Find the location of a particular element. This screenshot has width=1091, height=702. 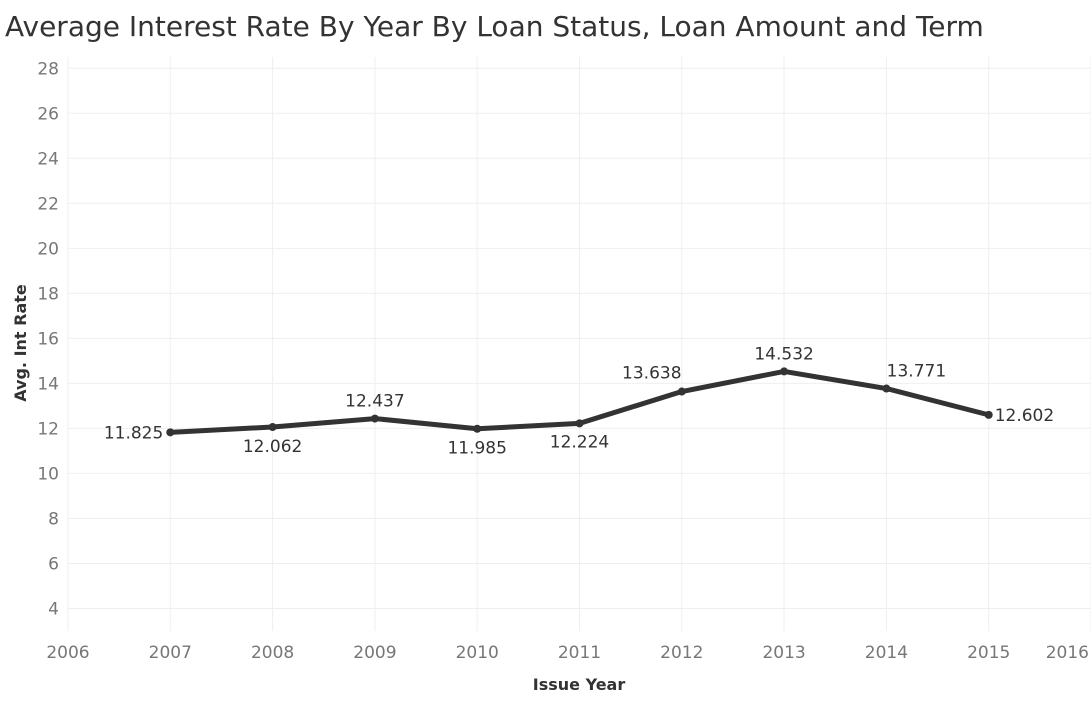

y-tick-label: 14 is located at coordinates (48, 384).